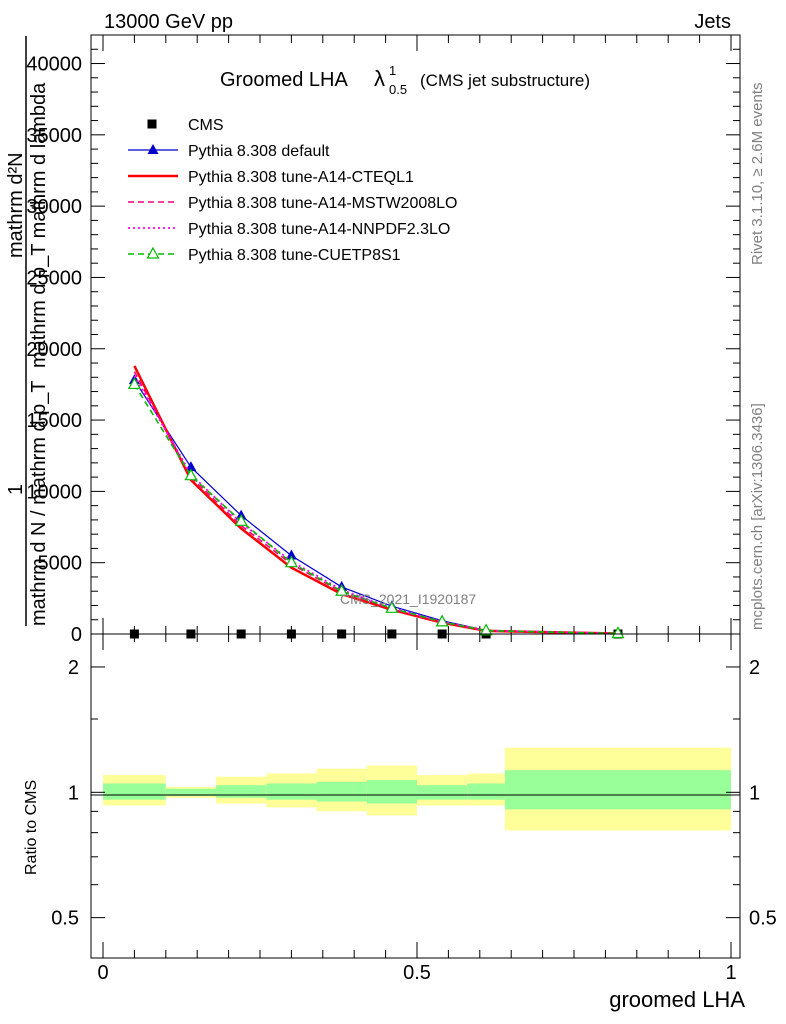 The image size is (786, 1024). Describe the element at coordinates (54, 136) in the screenshot. I see `main-y-tick-label: 35000` at that location.